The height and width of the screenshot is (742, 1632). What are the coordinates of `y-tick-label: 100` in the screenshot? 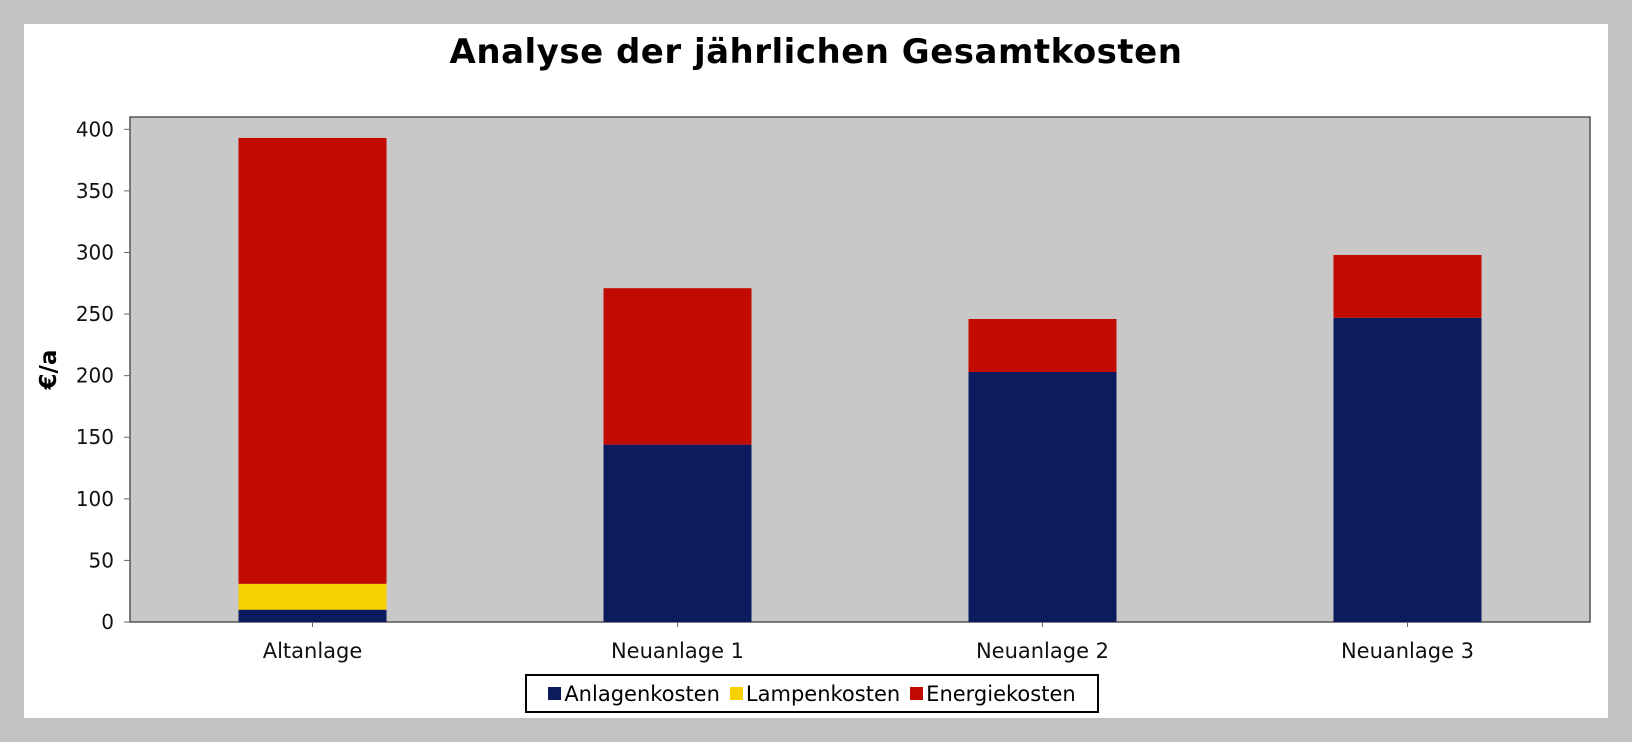 It's located at (95, 499).